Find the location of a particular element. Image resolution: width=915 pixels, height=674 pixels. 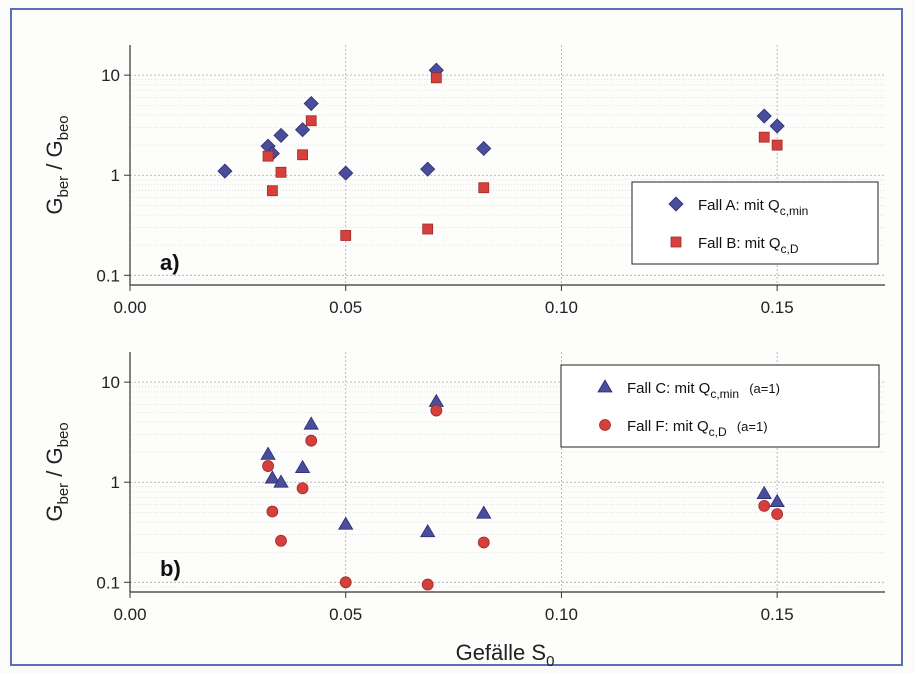

legend-entry-label: Fall A: mit Qc,min is located at coordinates (753, 207).